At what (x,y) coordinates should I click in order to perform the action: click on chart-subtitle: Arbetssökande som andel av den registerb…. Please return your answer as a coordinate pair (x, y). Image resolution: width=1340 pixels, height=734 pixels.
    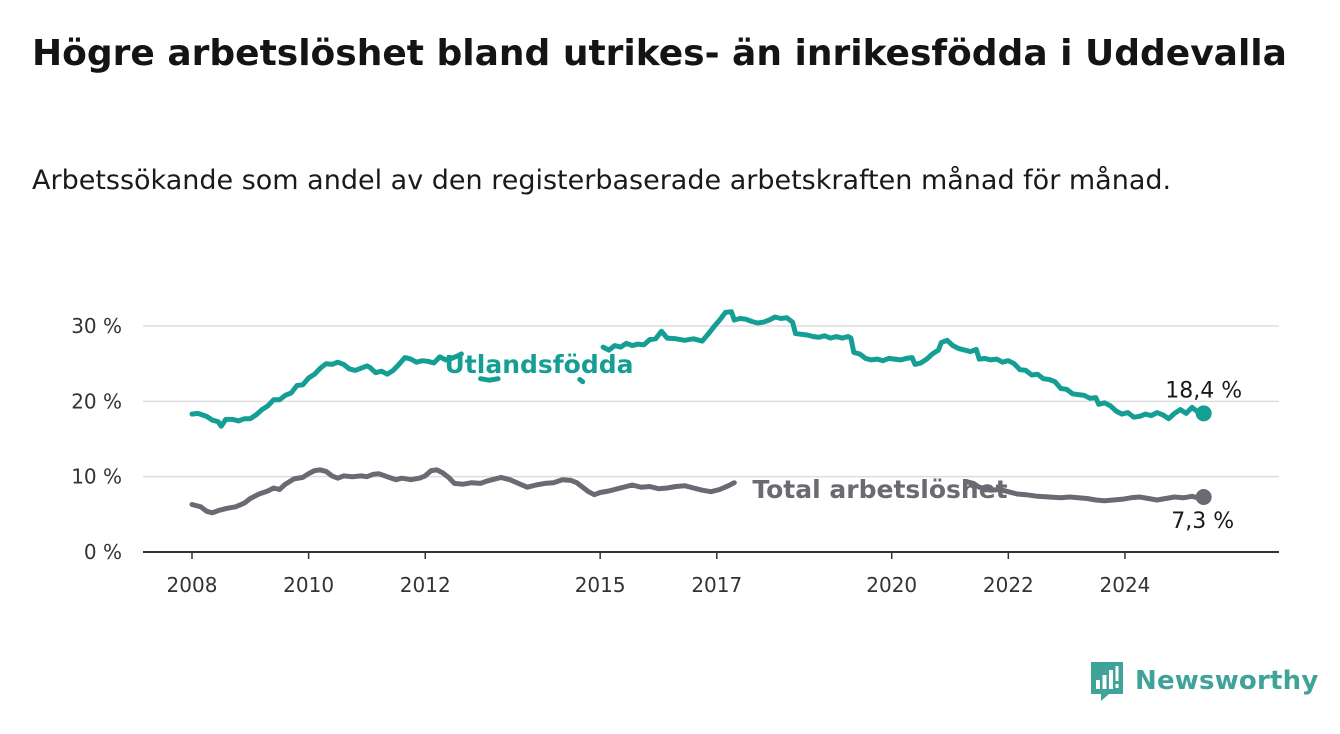
    Looking at the image, I should click on (602, 180).